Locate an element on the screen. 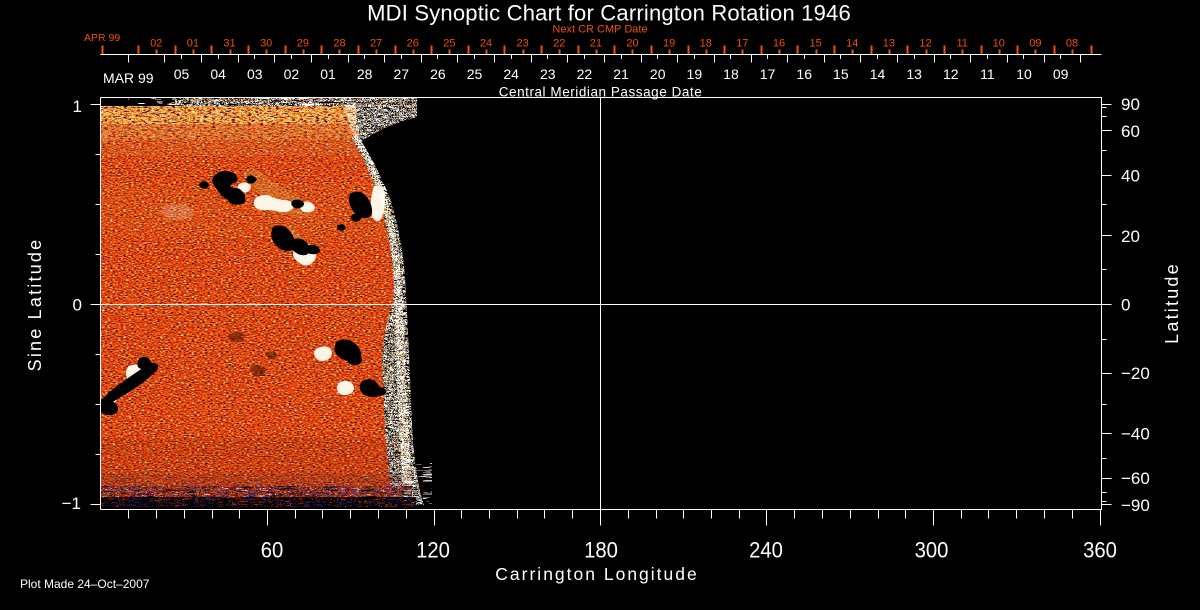 The height and width of the screenshot is (610, 1200). svg-text: Next CR CMP Date is located at coordinates (599, 30).